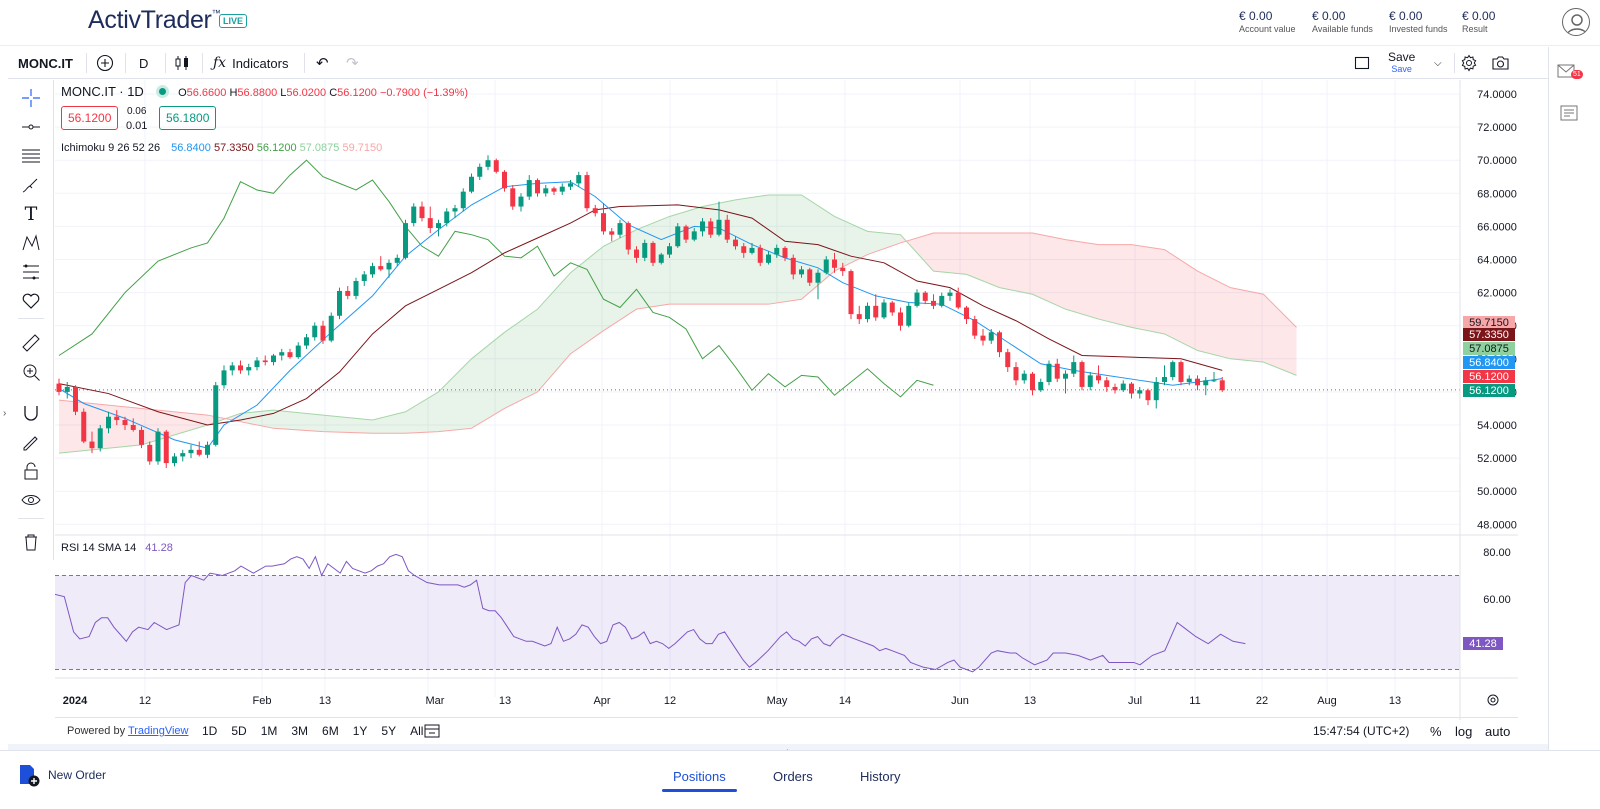 This screenshot has height=809, width=1600. I want to click on buy-price-button: 56.1800, so click(188, 118).